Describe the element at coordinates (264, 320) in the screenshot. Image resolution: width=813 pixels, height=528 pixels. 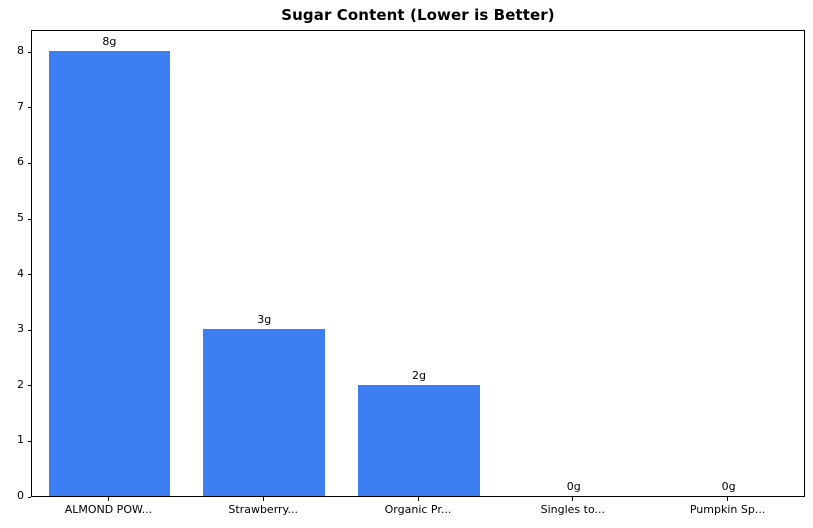
I see `bar-value-label: 3g` at that location.